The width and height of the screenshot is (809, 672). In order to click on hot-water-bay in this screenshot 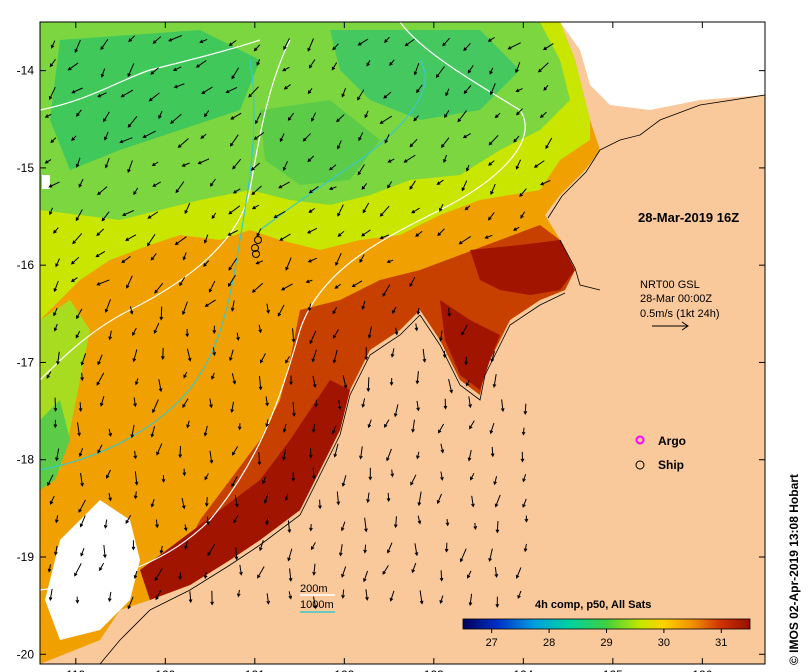, I will do `click(470, 345)`.